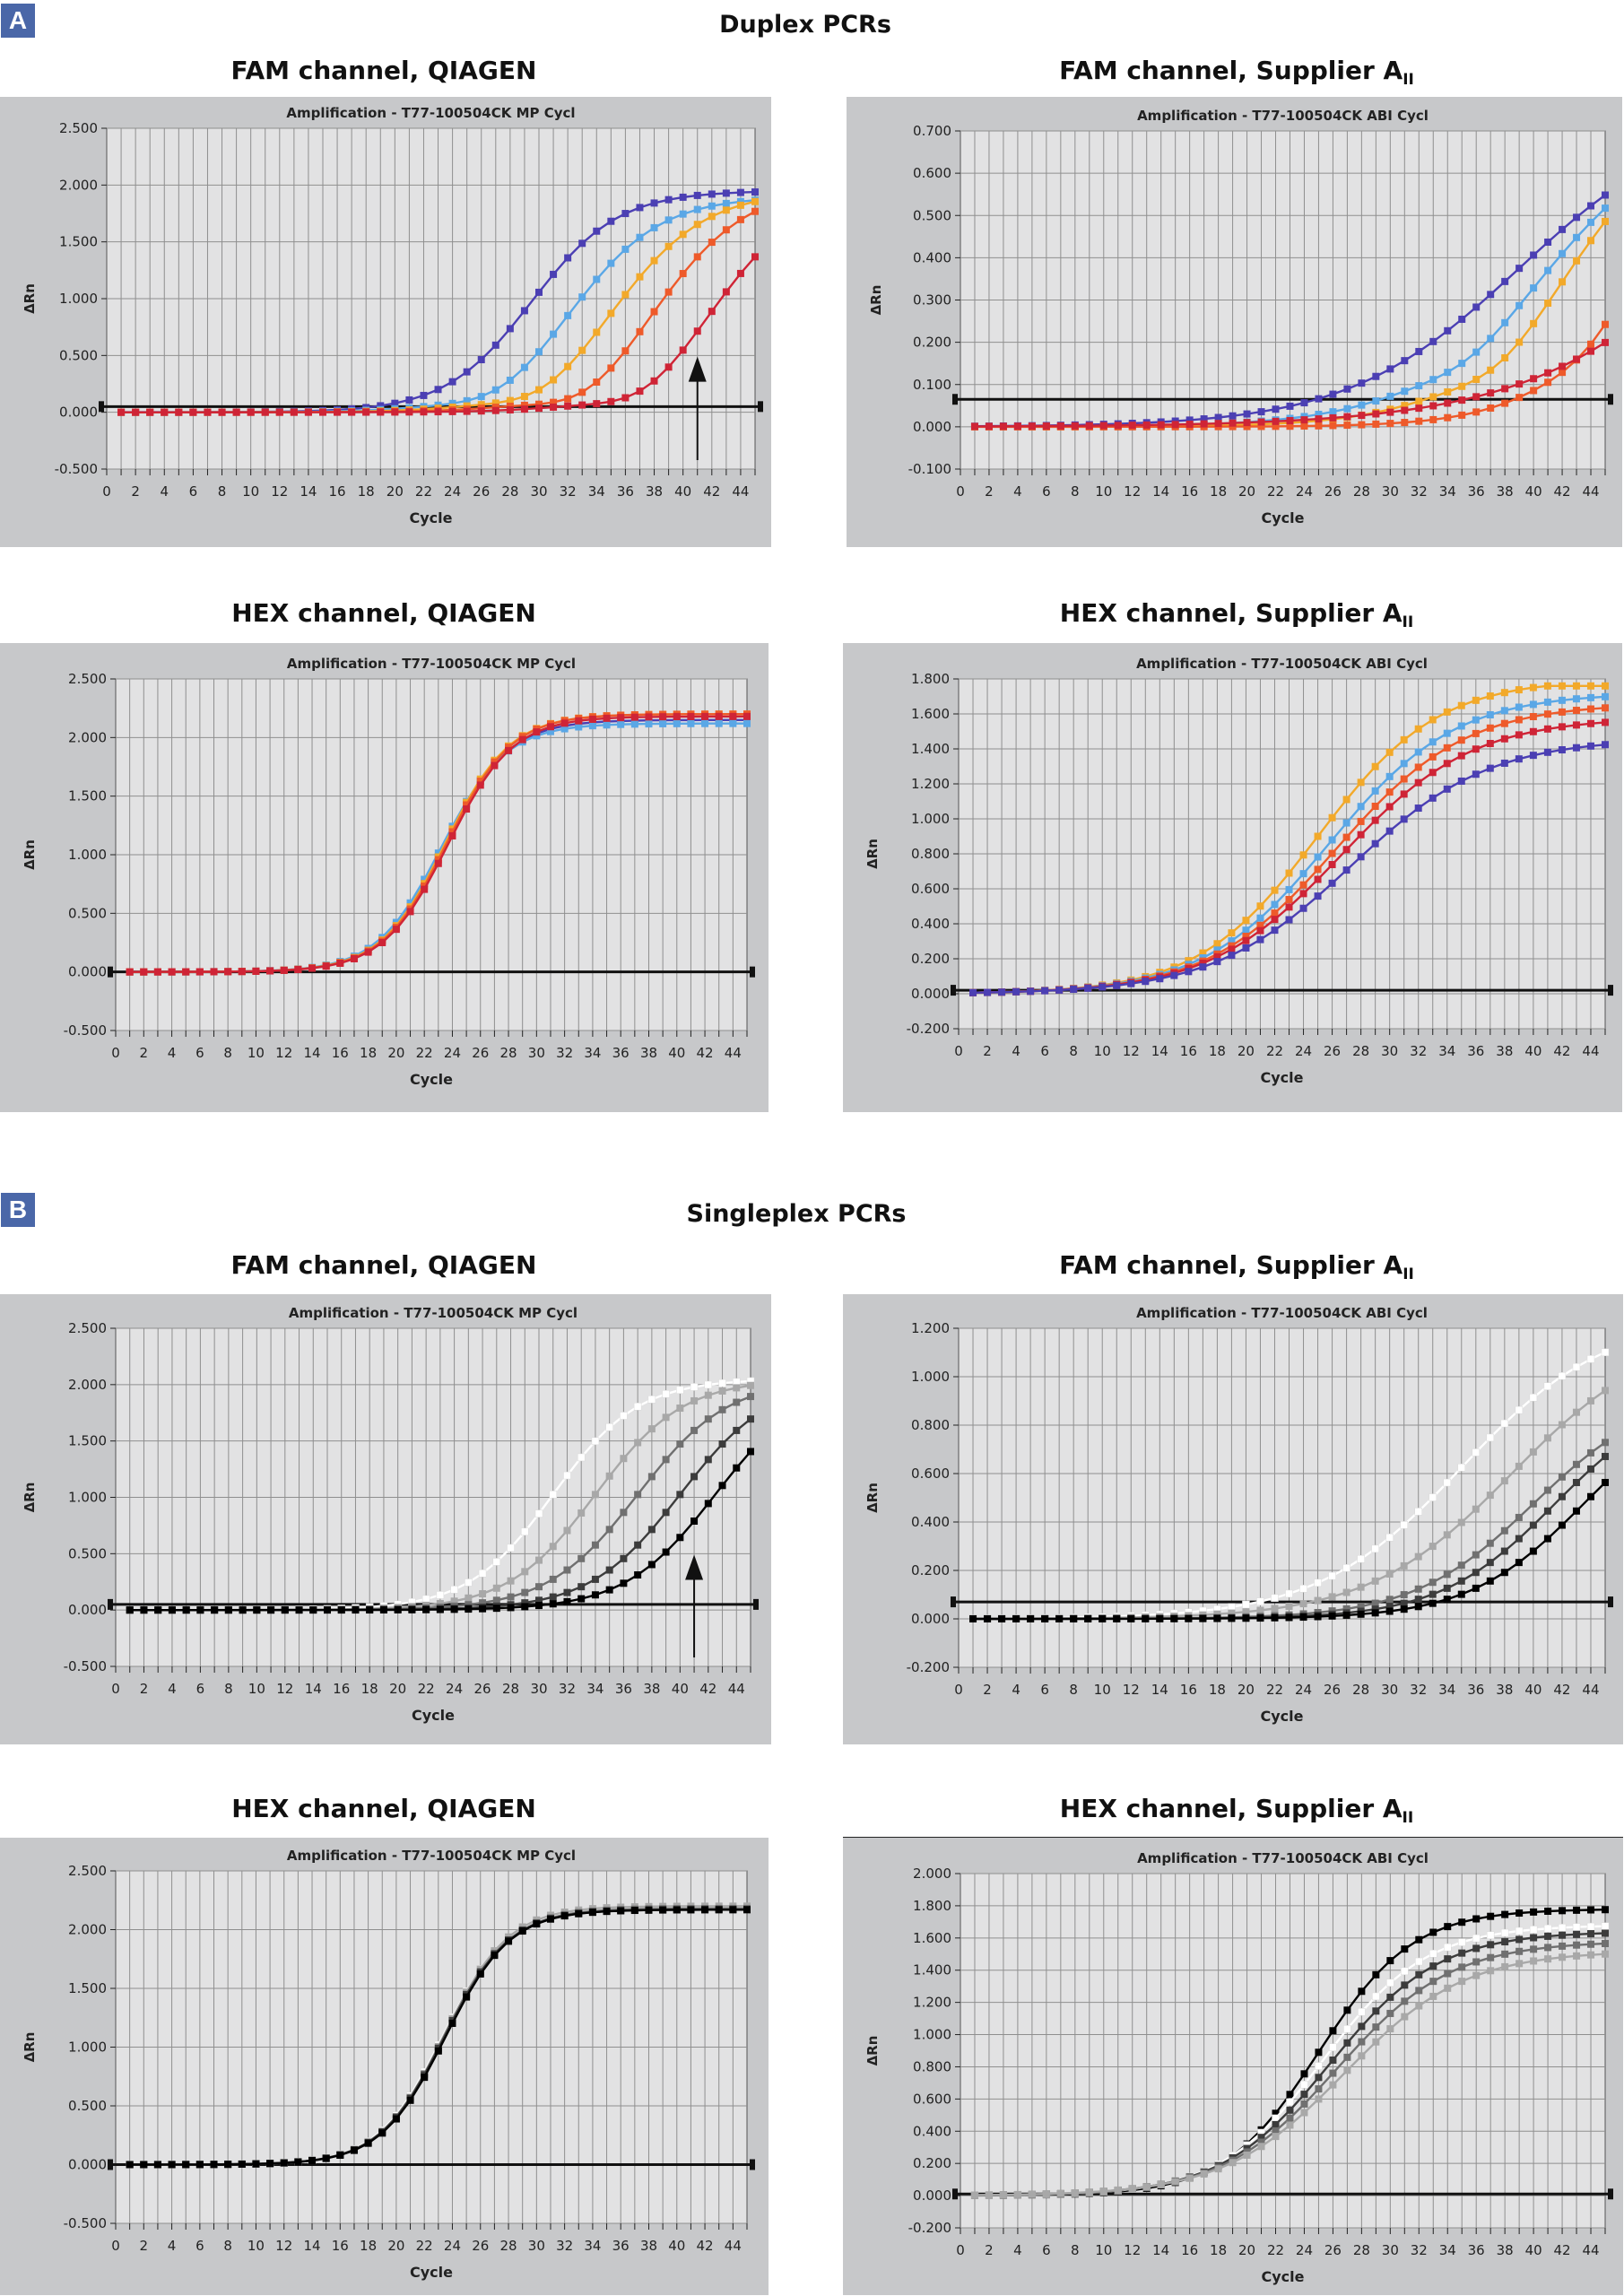 The height and width of the screenshot is (2296, 1624). What do you see at coordinates (85, 2223) in the screenshot?
I see `y-tick-label: -0.500` at bounding box center [85, 2223].